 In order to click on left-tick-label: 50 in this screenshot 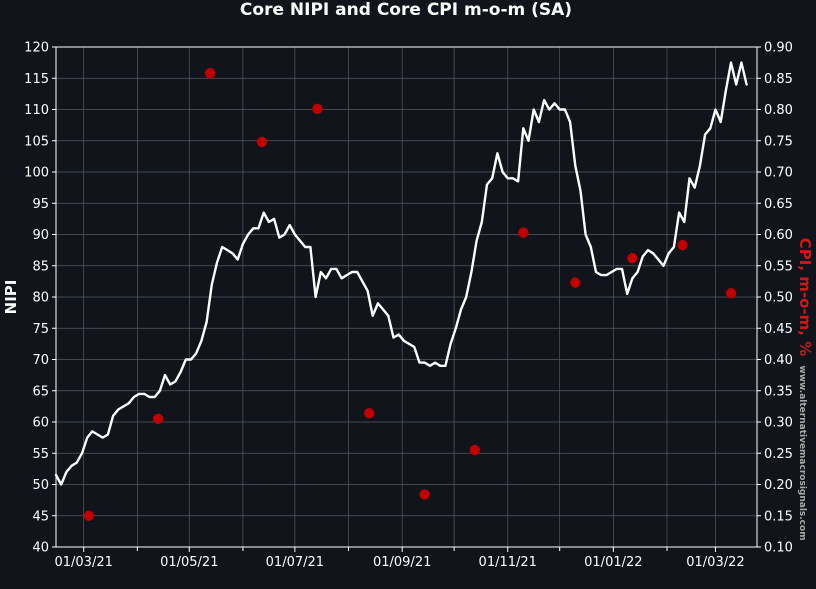, I will do `click(40, 485)`.